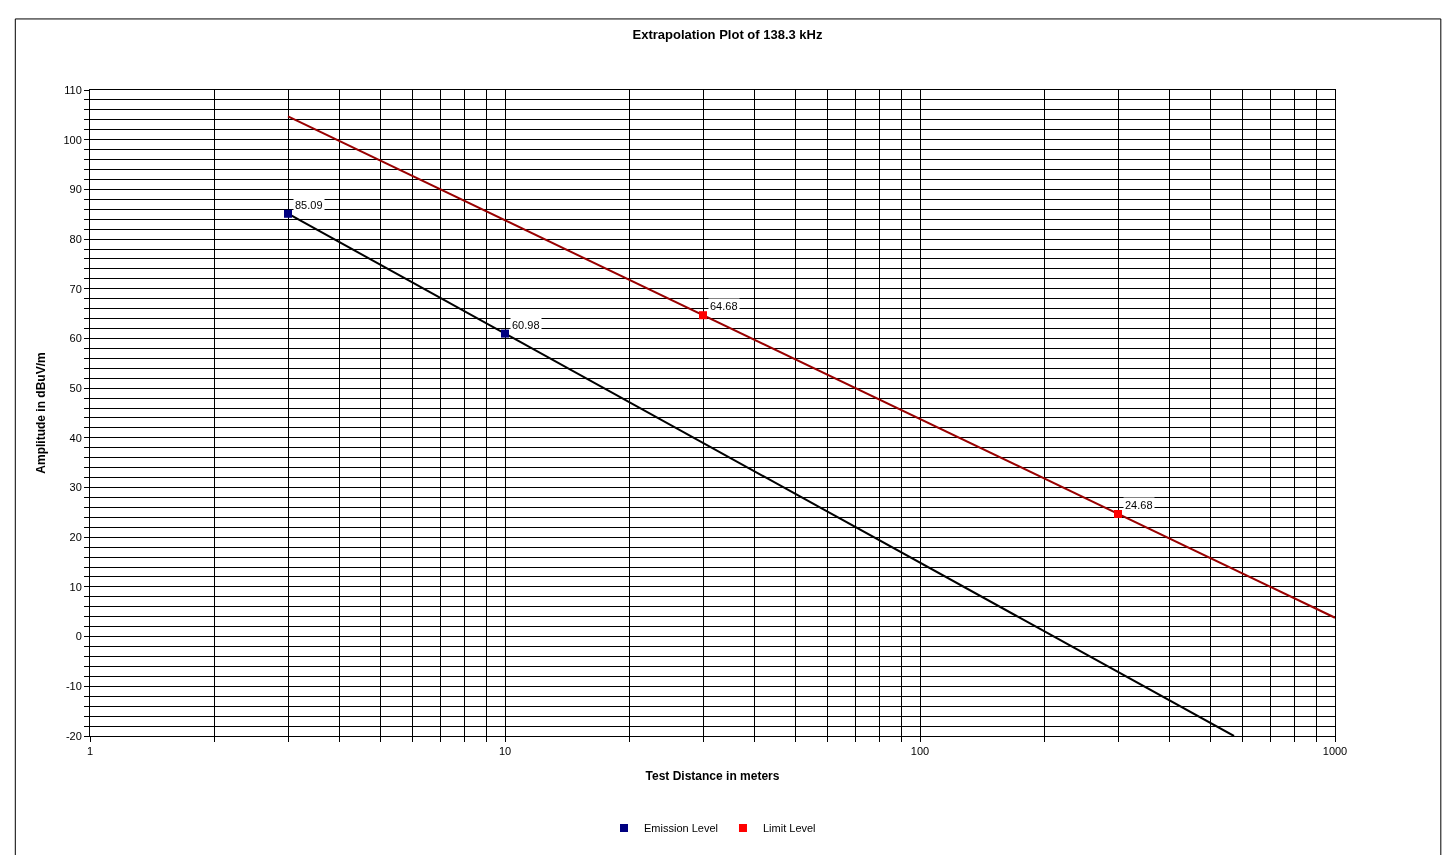 Image resolution: width=1455 pixels, height=855 pixels. Describe the element at coordinates (78, 636) in the screenshot. I see `y-tick-label: 0` at that location.